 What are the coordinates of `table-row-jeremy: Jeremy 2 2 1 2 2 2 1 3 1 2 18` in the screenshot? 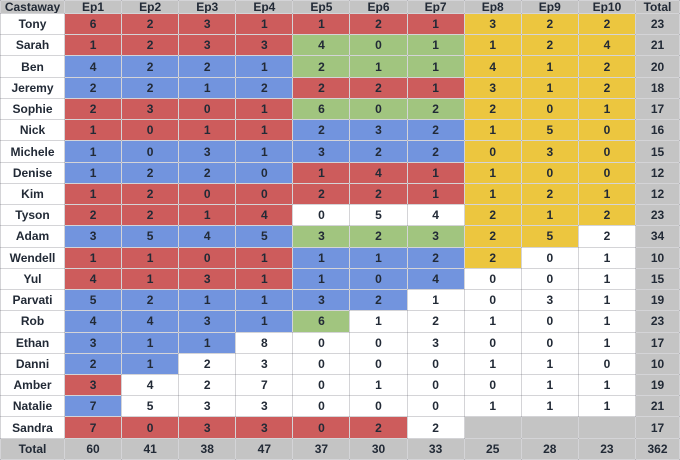 It's located at (340, 87).